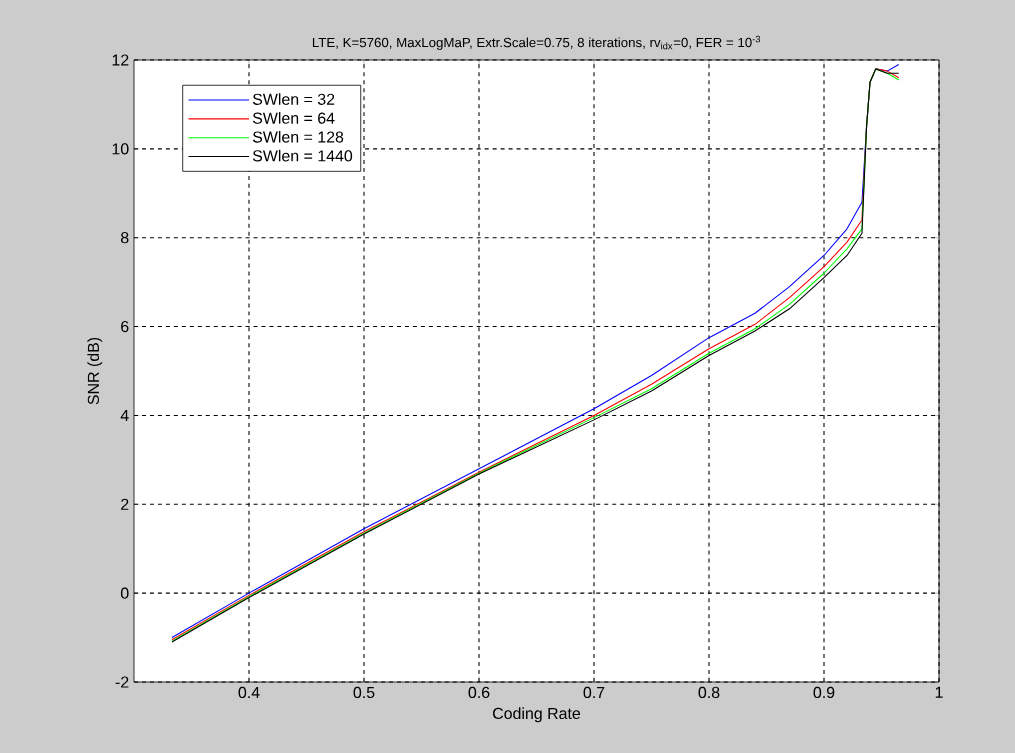 Image resolution: width=1015 pixels, height=753 pixels. Describe the element at coordinates (120, 60) in the screenshot. I see `y-tick-label: 12` at that location.